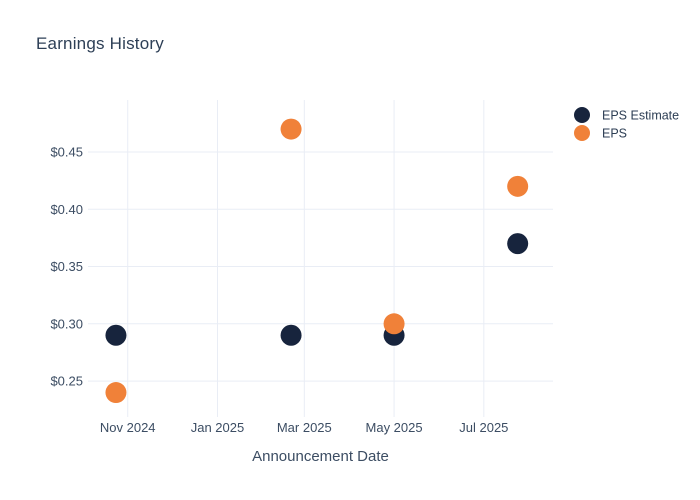 This screenshot has height=500, width=700. I want to click on legend-label: EPS, so click(614, 134).